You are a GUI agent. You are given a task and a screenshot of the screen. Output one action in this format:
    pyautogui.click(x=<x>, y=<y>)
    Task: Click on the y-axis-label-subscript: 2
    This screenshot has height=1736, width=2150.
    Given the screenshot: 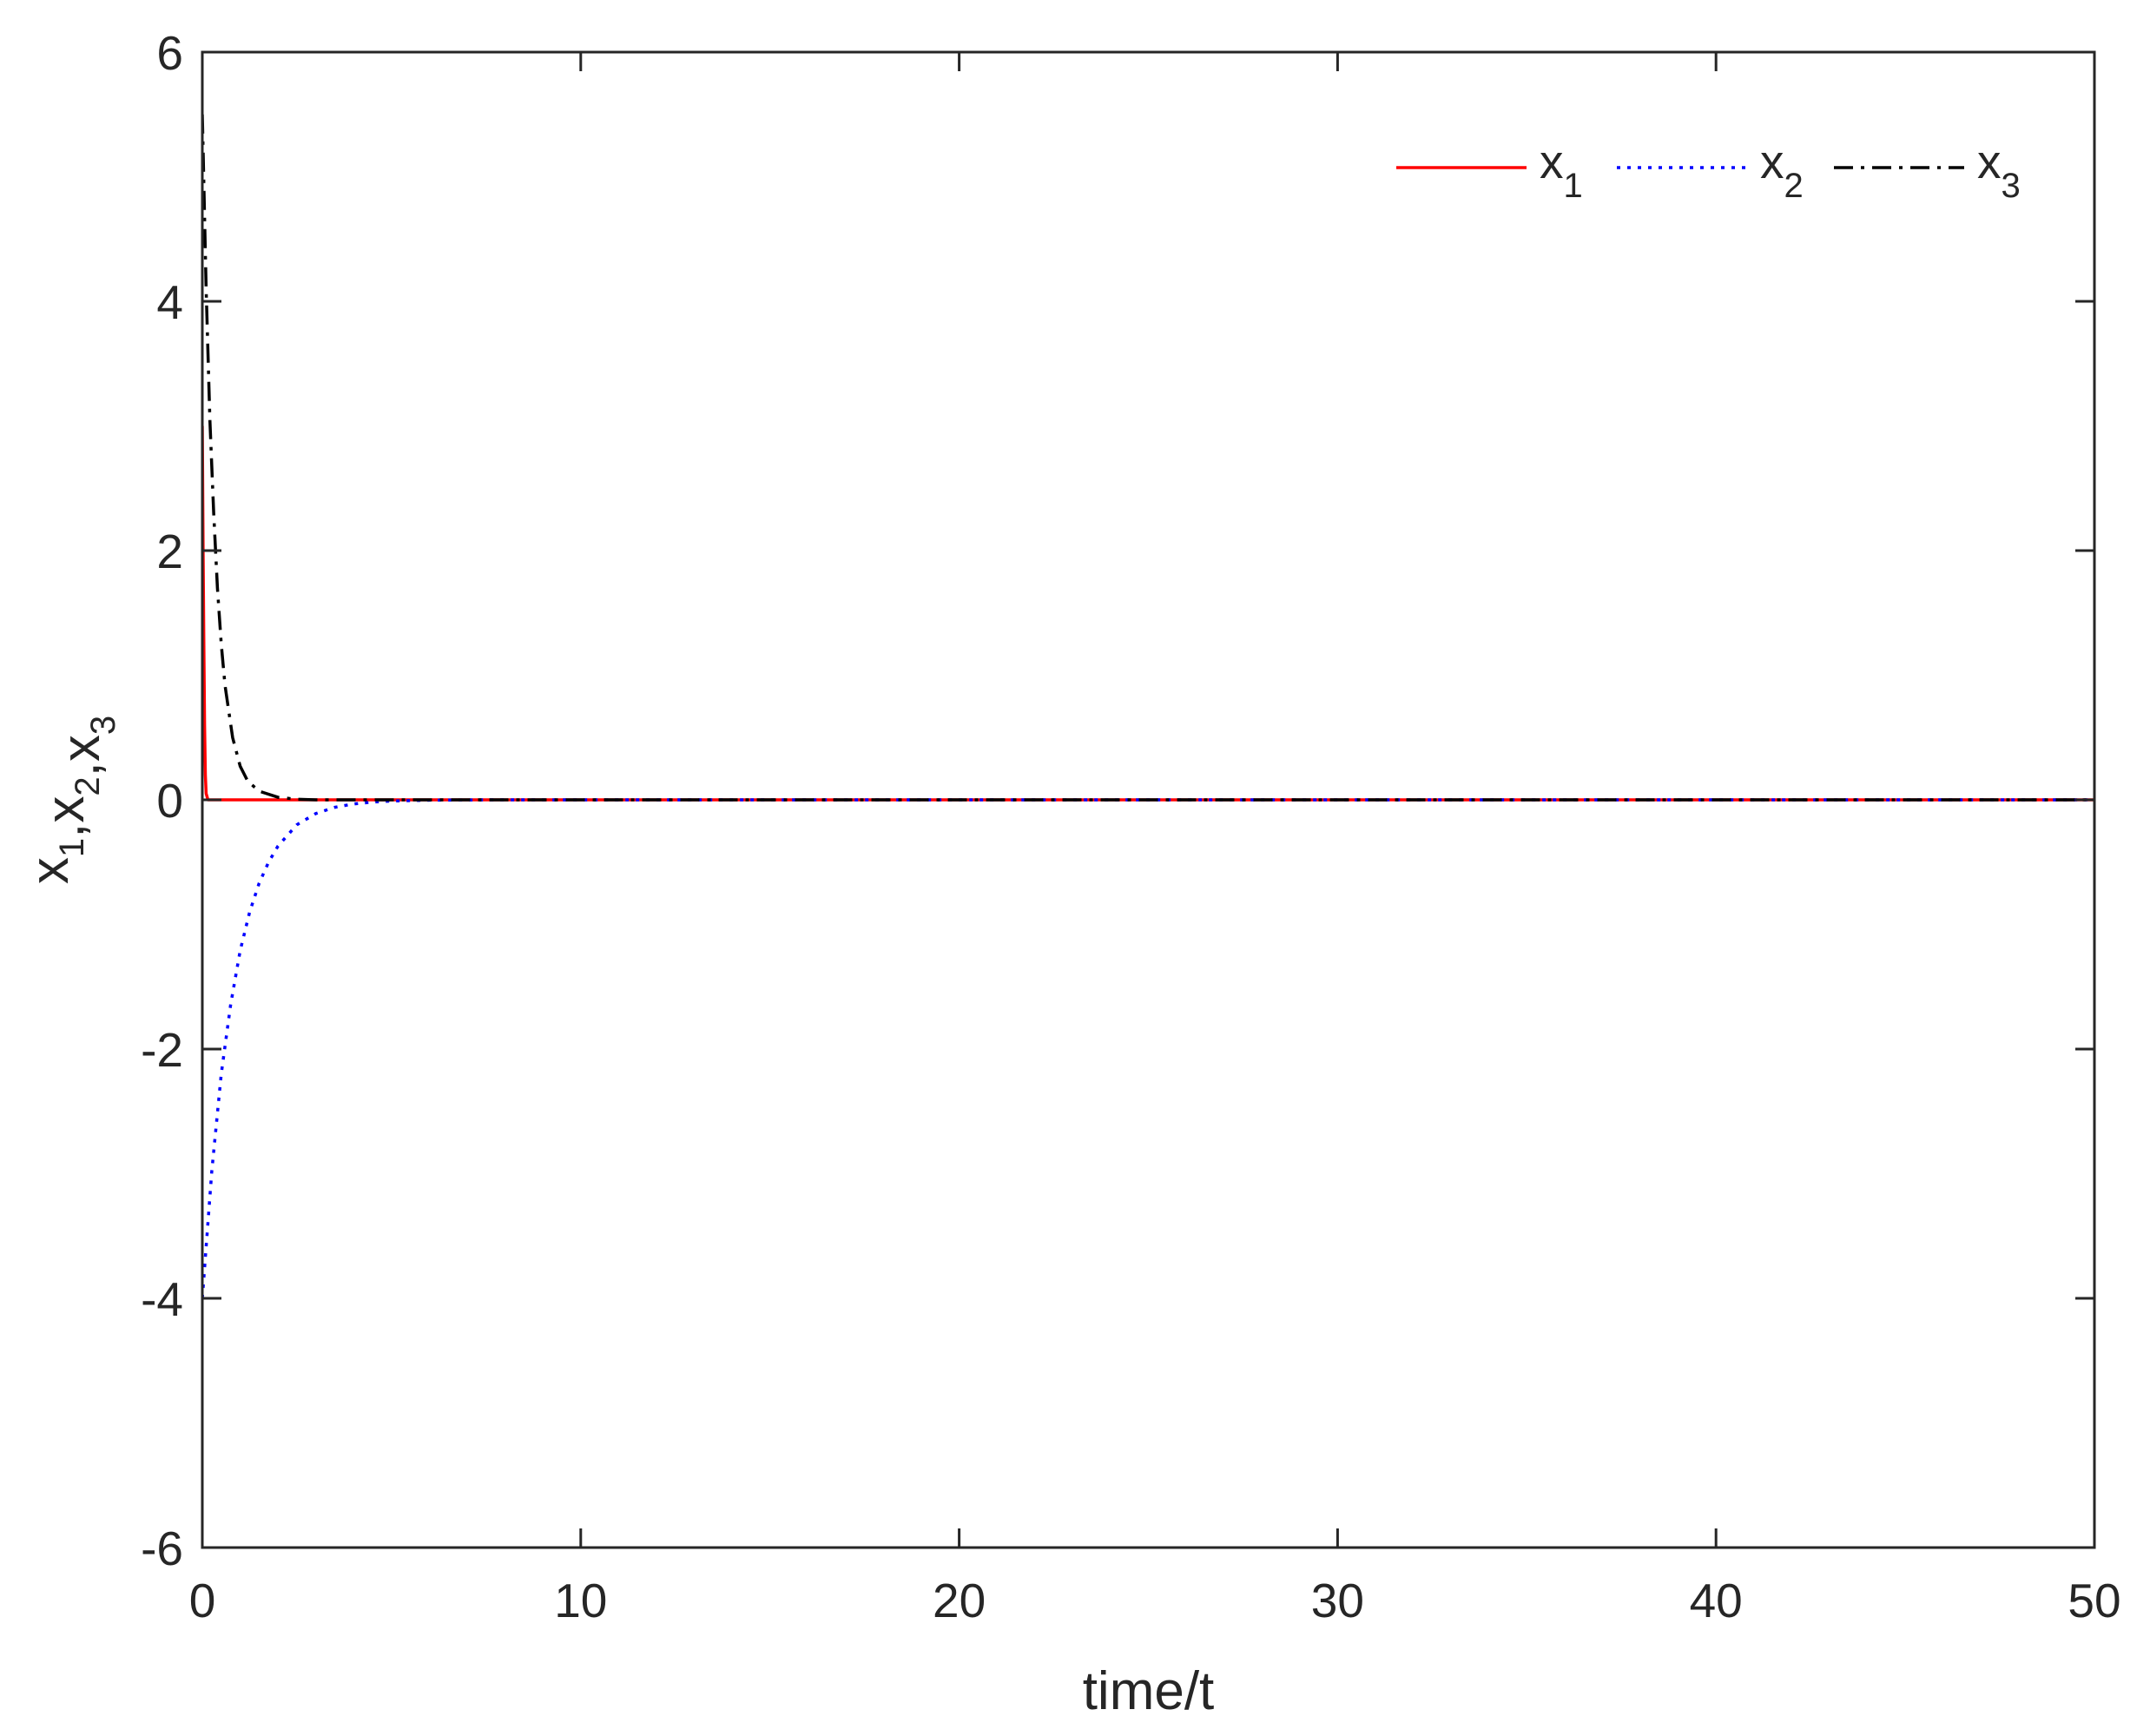 What is the action you would take?
    pyautogui.click(x=88, y=785)
    